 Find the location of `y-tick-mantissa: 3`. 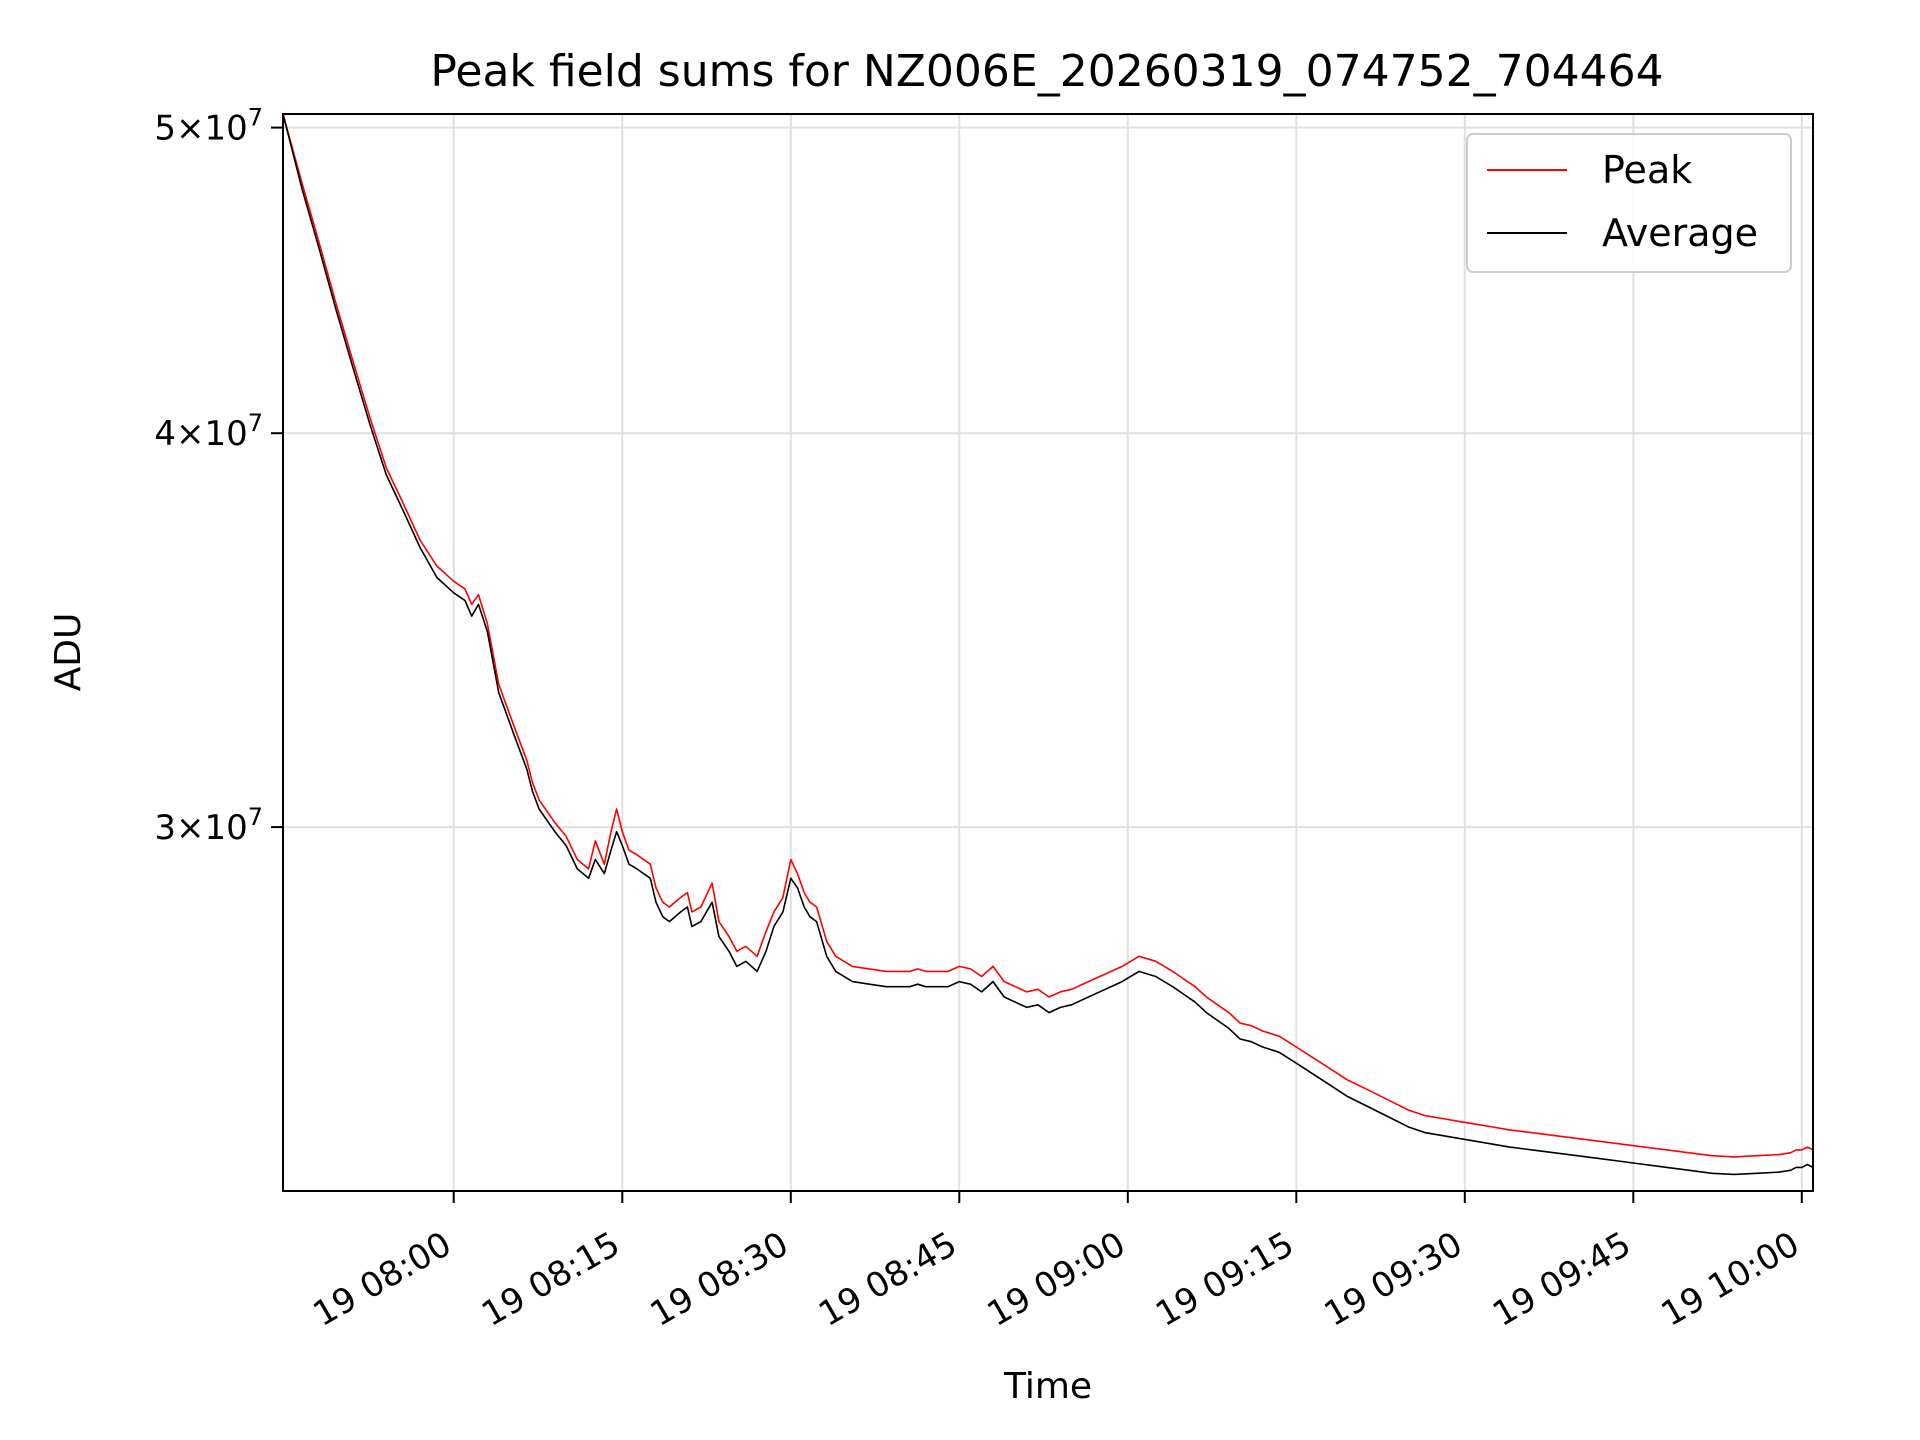

y-tick-mantissa: 3 is located at coordinates (165, 828).